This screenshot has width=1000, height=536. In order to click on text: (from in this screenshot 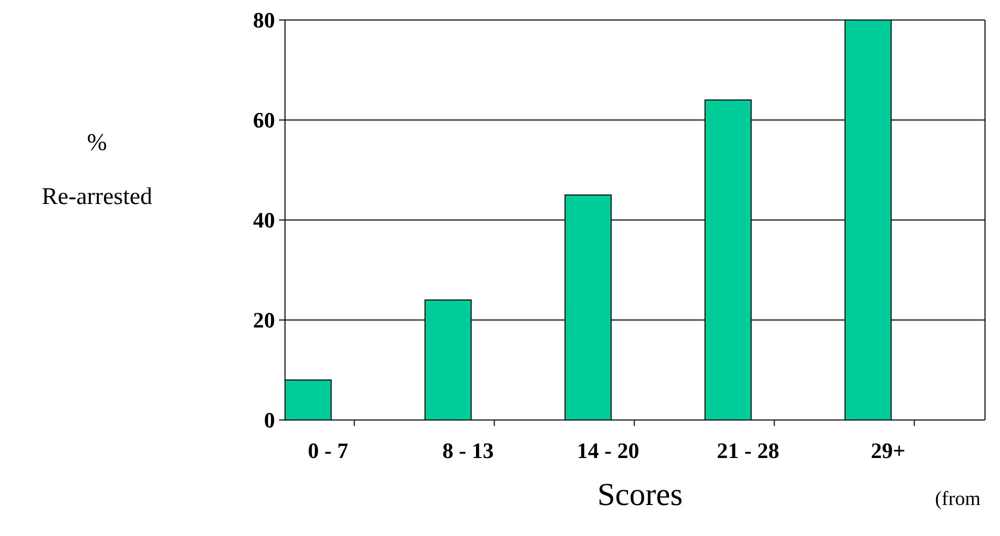, I will do `click(958, 499)`.